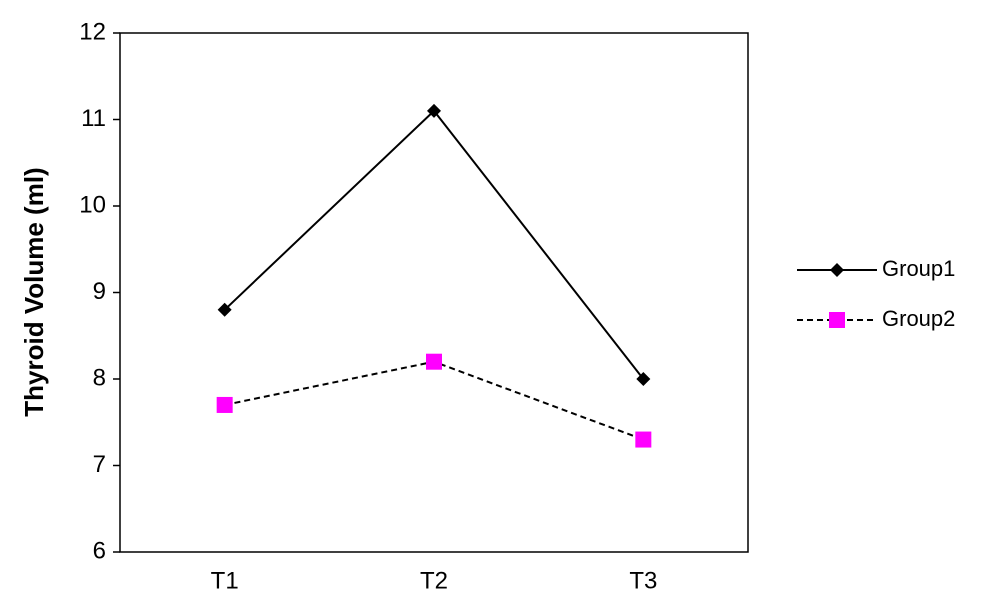 This screenshot has width=1000, height=609. Describe the element at coordinates (93, 118) in the screenshot. I see `y-tick-label: 11` at that location.